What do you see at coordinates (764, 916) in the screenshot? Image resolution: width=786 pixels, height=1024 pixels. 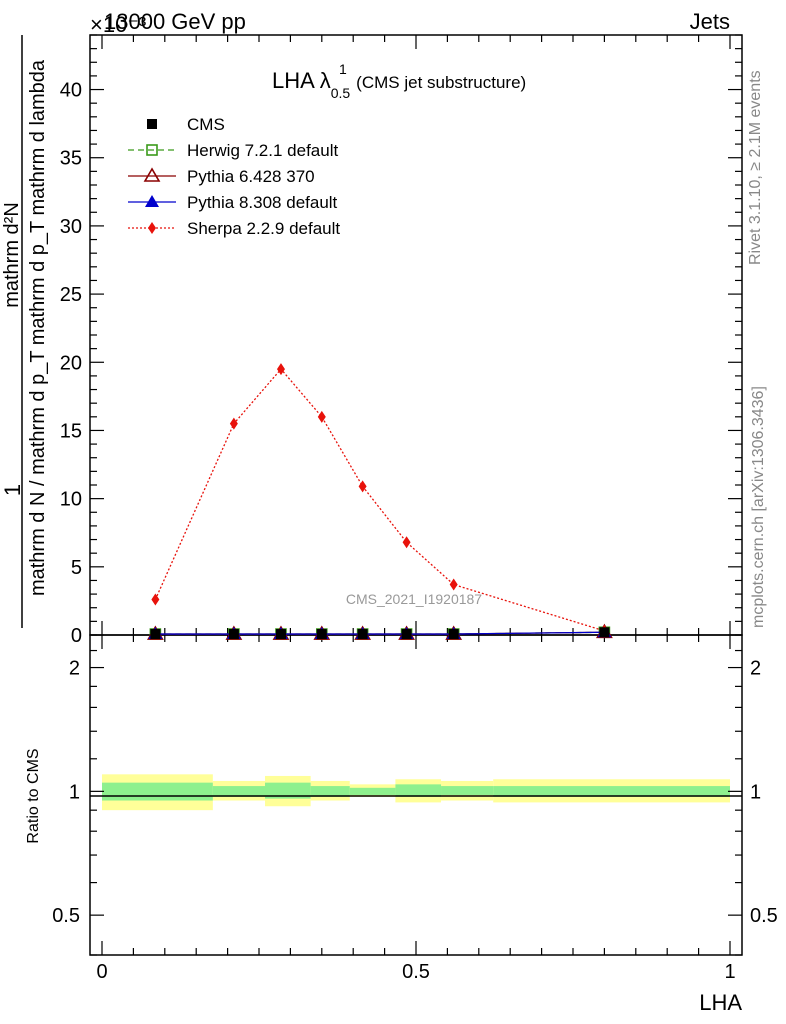 I see `ratio-tick-label-right: 0.5` at bounding box center [764, 916].